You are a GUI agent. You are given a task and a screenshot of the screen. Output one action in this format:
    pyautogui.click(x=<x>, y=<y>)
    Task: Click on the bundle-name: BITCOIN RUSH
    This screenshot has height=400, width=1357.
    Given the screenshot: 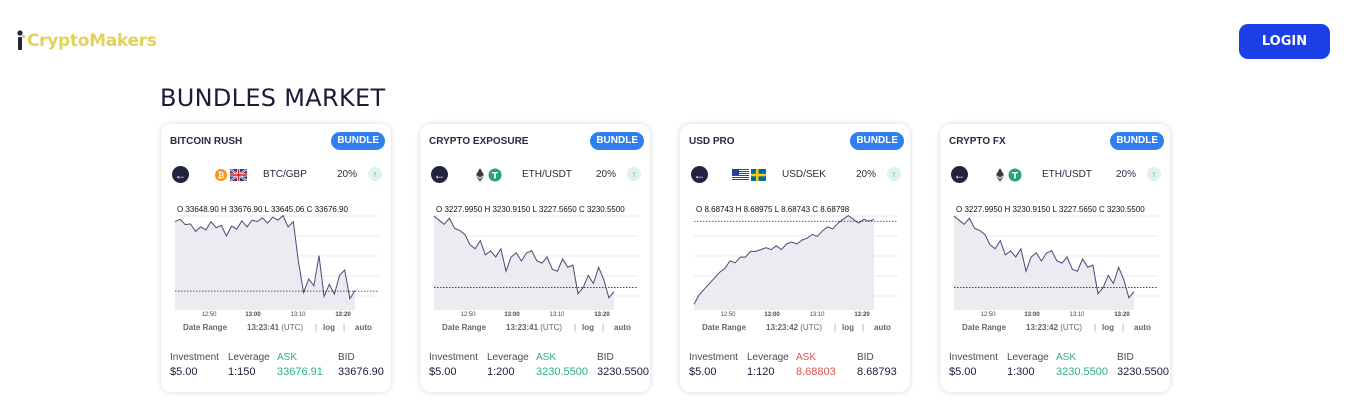 What is the action you would take?
    pyautogui.click(x=206, y=141)
    